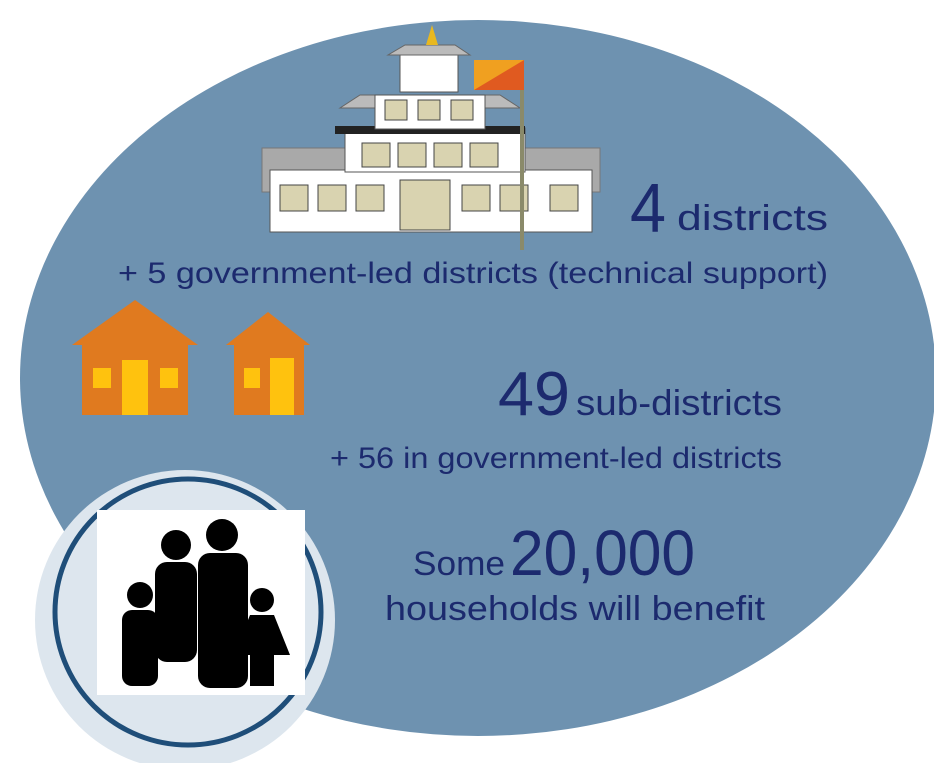 This screenshot has height=763, width=934. I want to click on stat-unit: districts, so click(752, 217).